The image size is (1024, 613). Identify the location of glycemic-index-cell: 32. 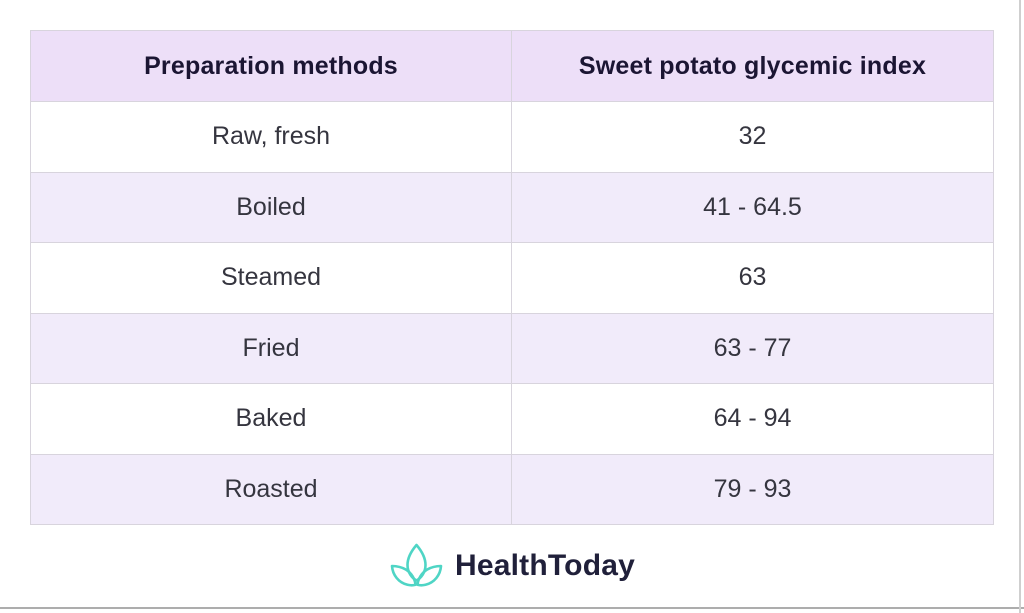
(752, 136).